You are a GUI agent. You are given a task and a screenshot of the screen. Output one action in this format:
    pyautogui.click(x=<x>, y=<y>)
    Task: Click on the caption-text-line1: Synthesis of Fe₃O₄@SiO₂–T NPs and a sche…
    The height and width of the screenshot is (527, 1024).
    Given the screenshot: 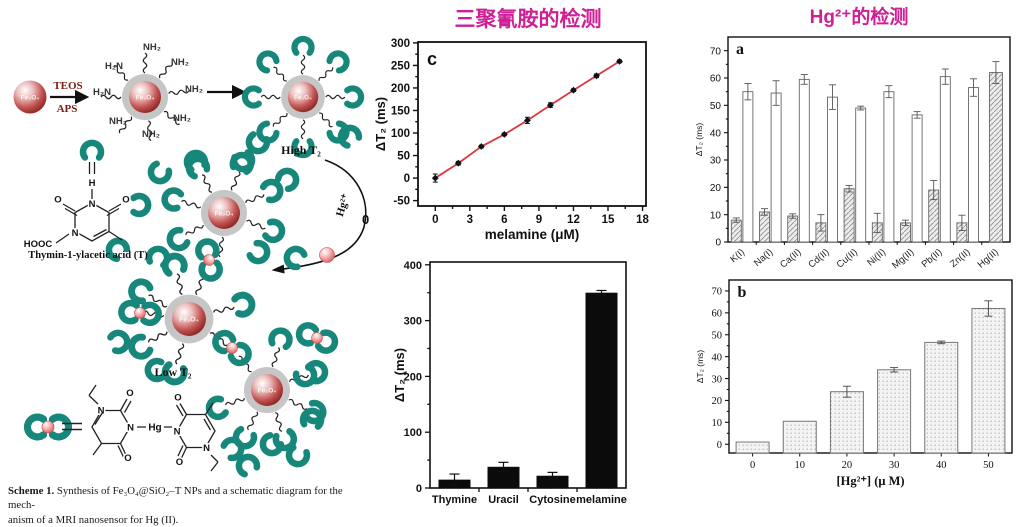 What is the action you would take?
    pyautogui.click(x=175, y=498)
    